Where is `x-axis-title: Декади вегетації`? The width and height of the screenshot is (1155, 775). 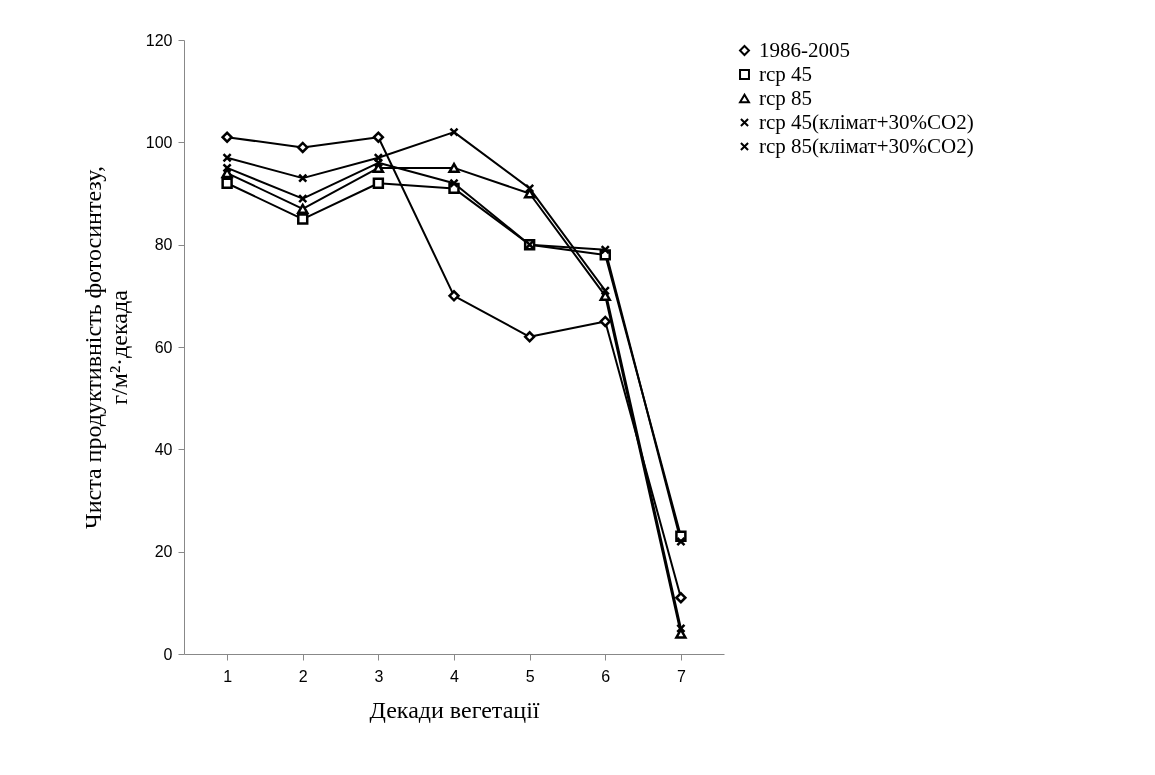
x-axis-title: Декади вегетації is located at coordinates (454, 709).